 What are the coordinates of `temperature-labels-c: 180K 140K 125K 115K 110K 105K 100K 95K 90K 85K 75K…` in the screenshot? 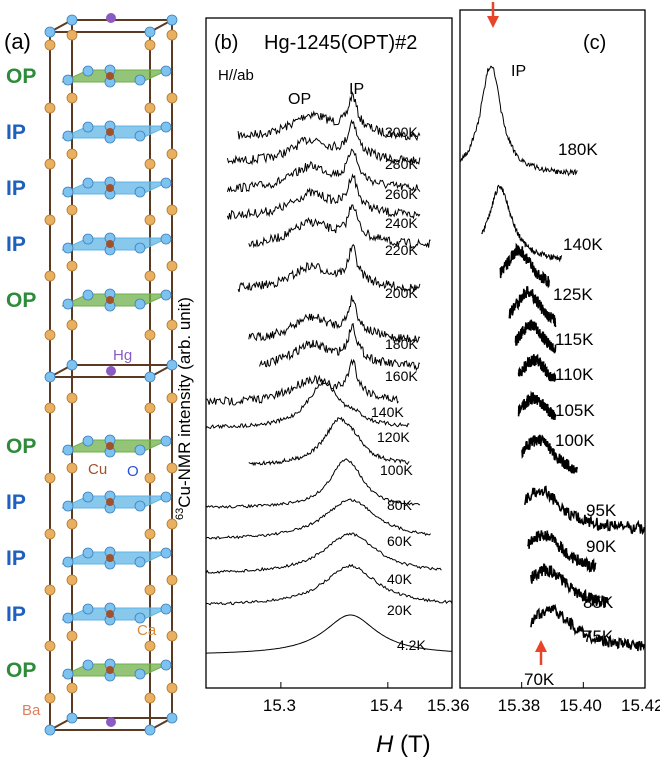 It's located at (570, 414).